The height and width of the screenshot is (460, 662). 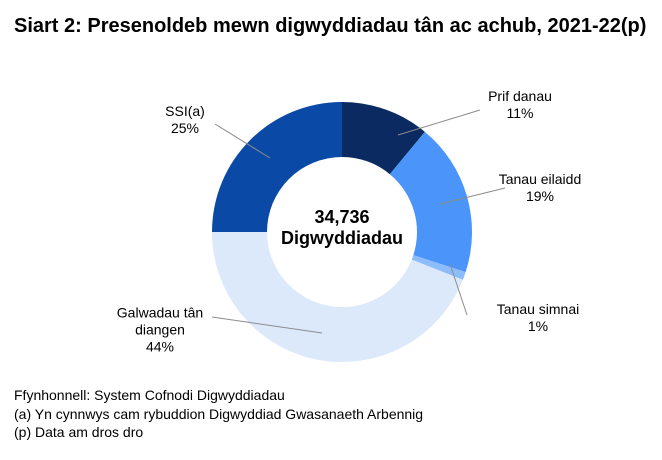 What do you see at coordinates (342, 217) in the screenshot?
I see `center-line: 34,736` at bounding box center [342, 217].